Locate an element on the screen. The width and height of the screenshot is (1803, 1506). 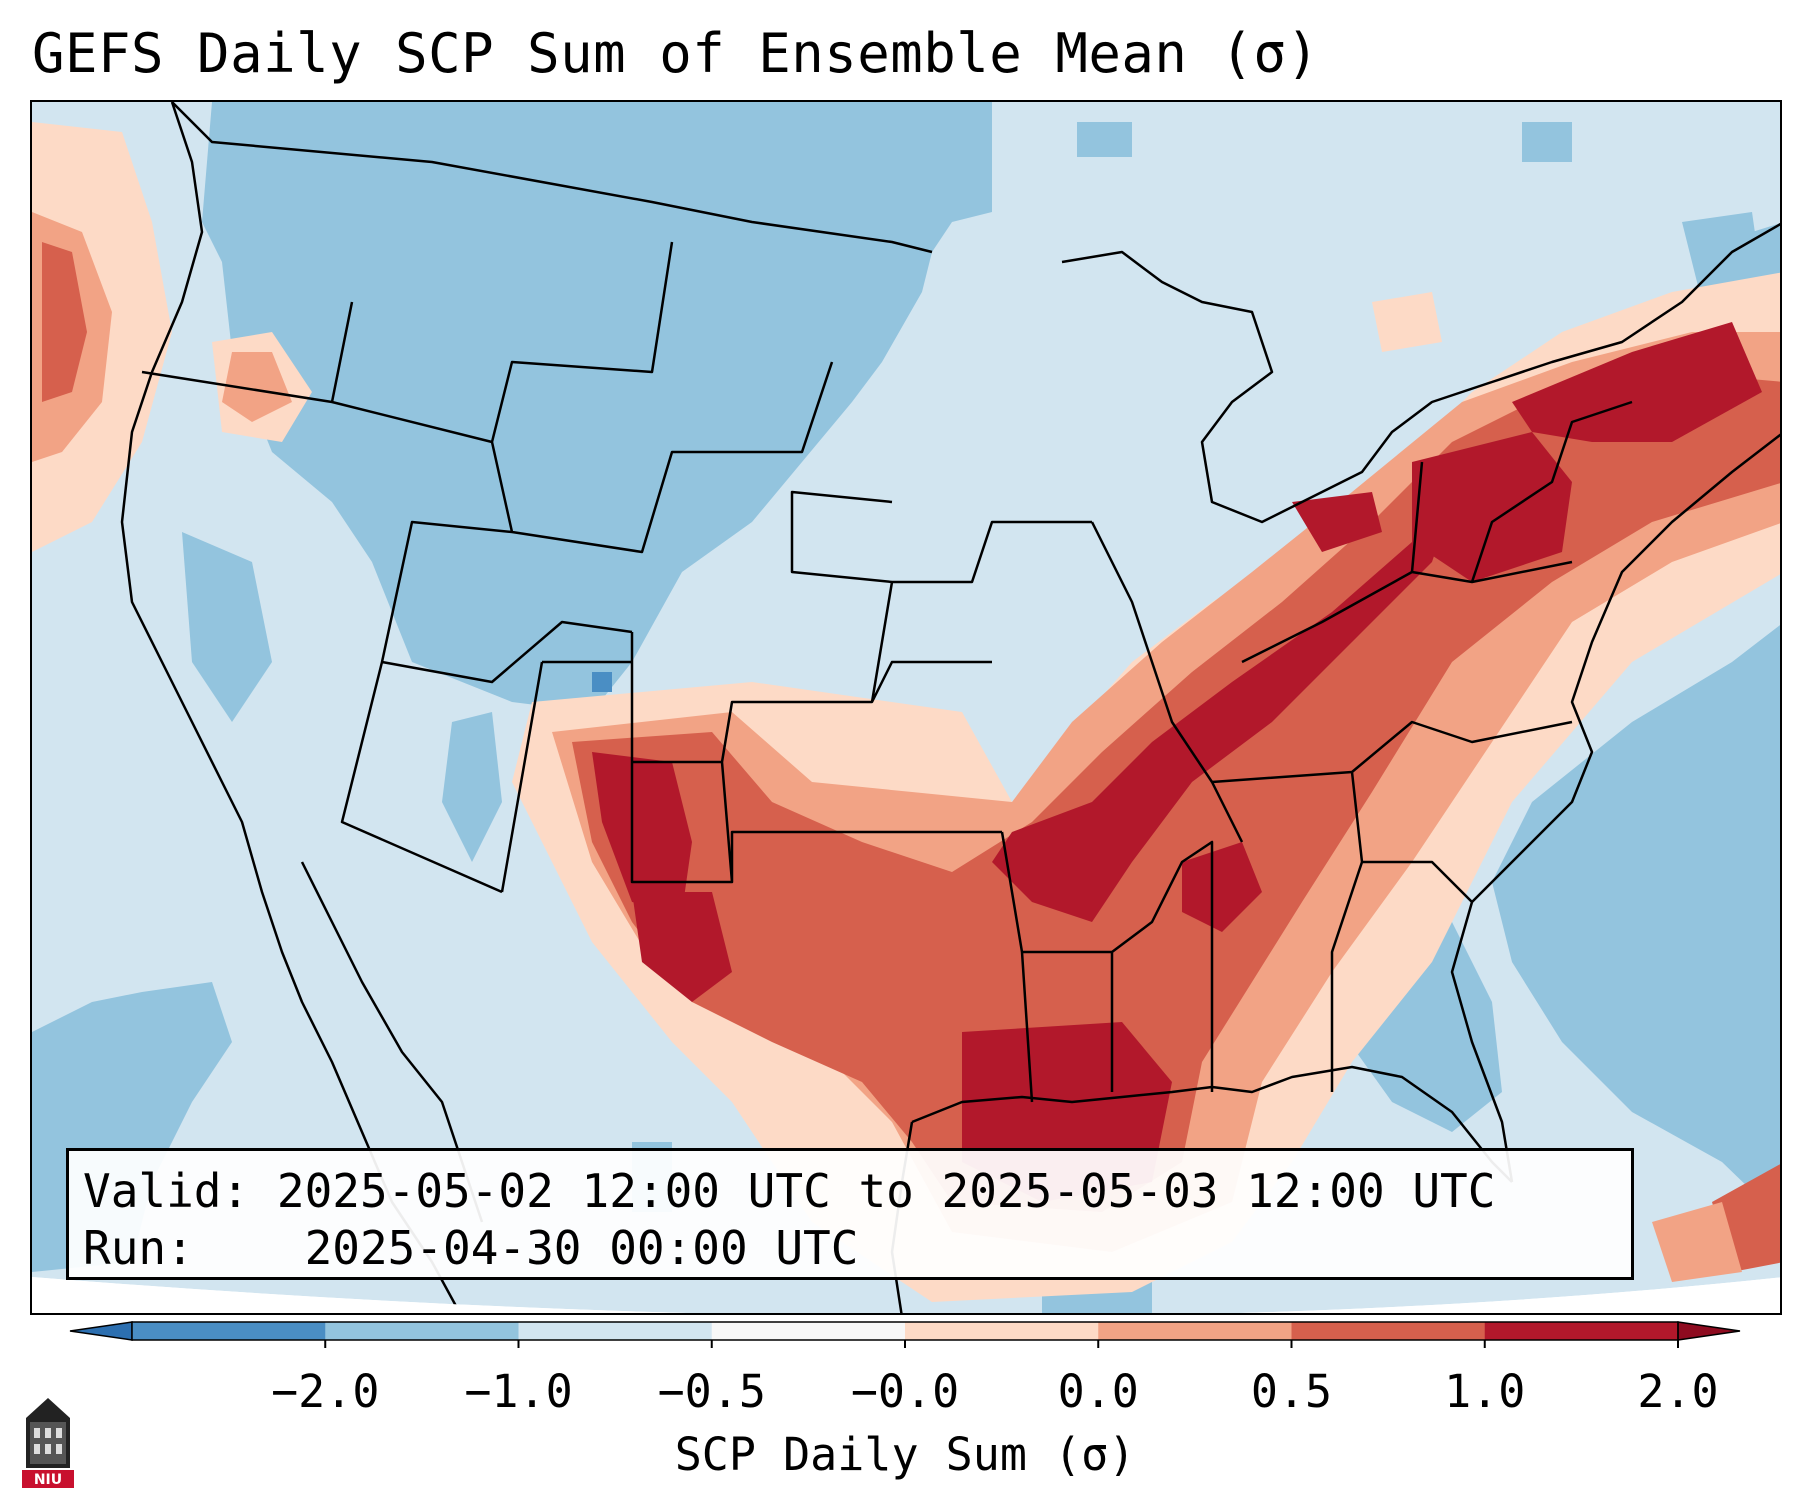
state-boundaries-central is located at coordinates (922, 796).